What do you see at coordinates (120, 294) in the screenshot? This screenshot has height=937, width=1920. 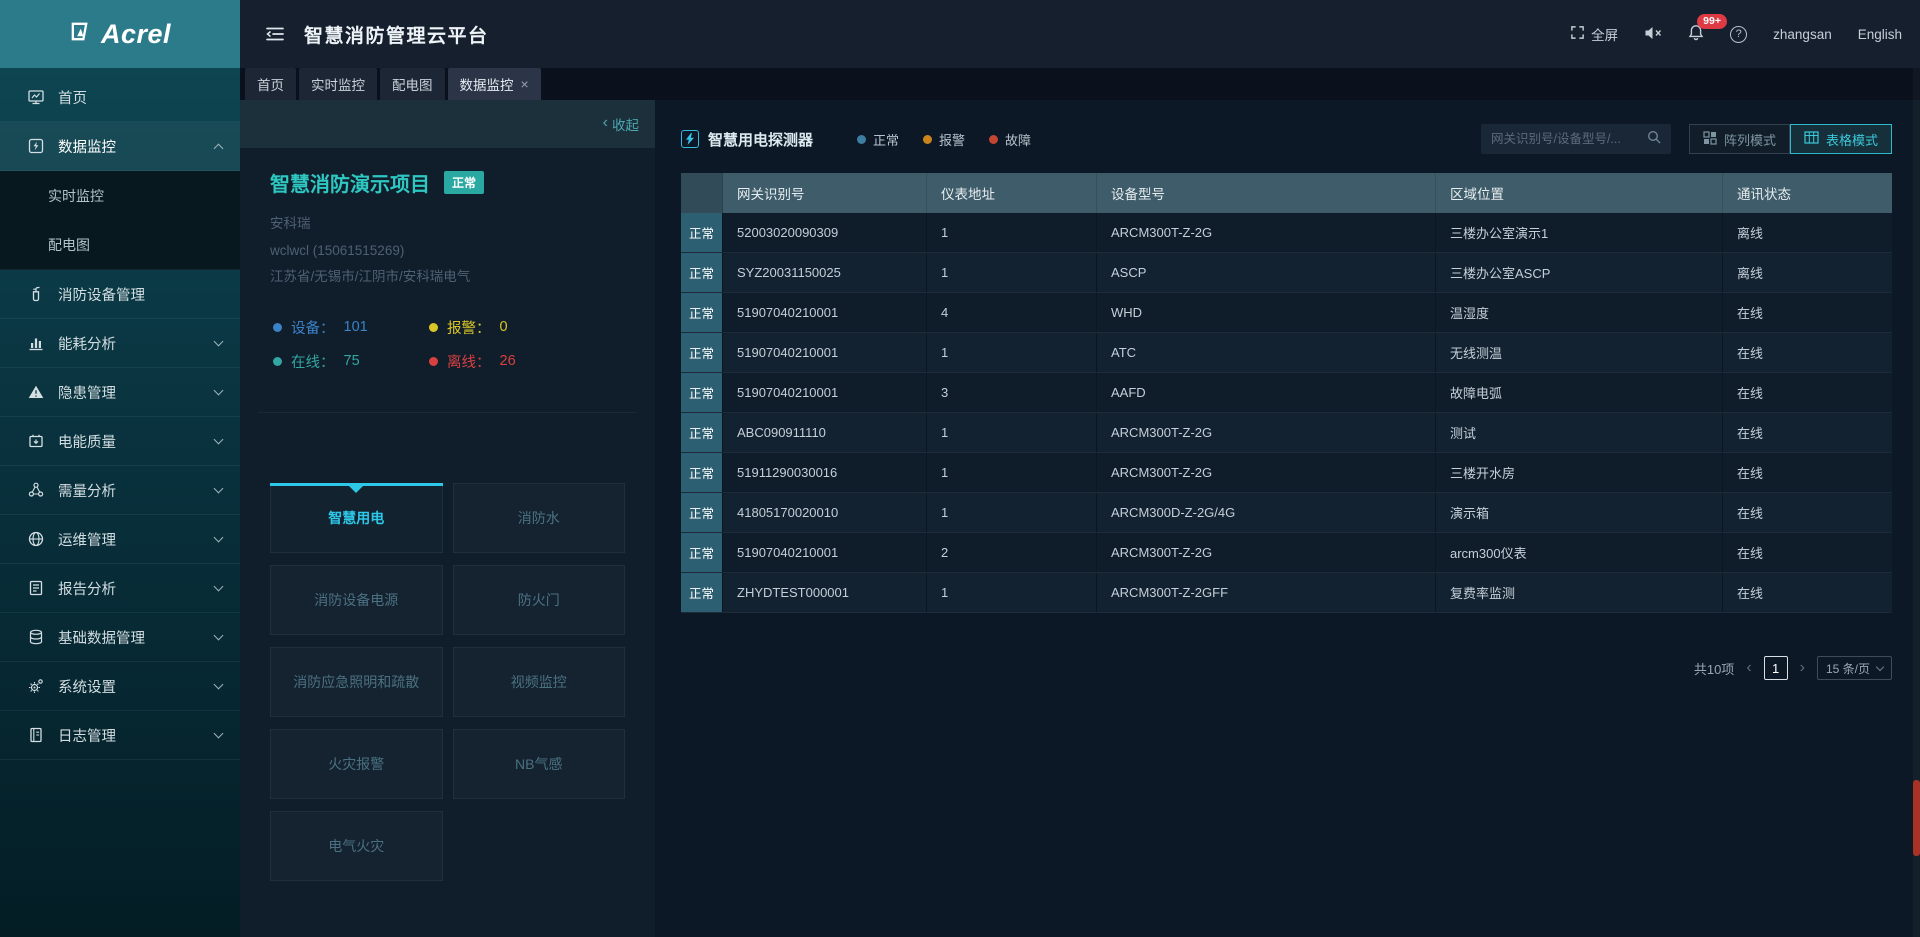 I see `sidebar-item: 消防设备管理` at bounding box center [120, 294].